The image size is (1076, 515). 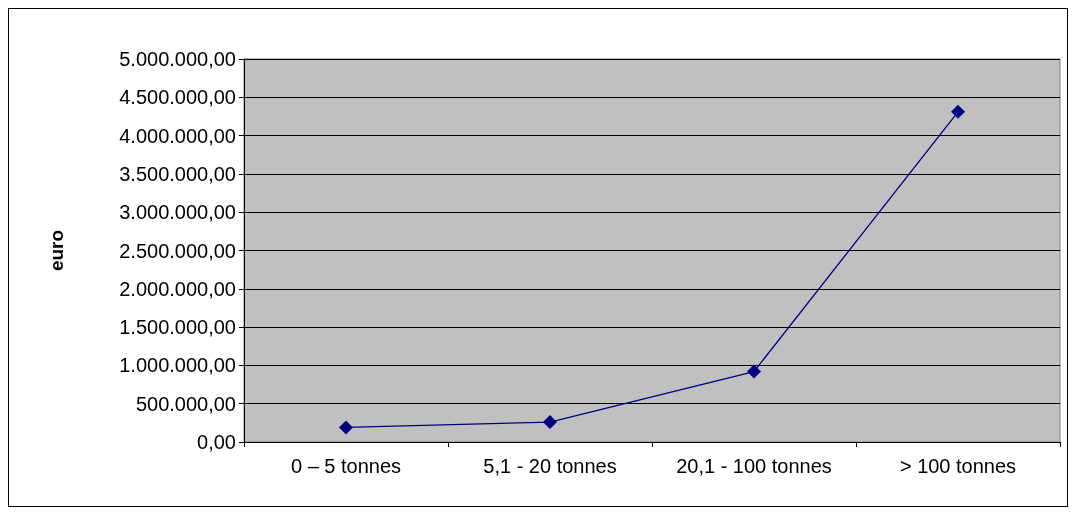 What do you see at coordinates (177, 135) in the screenshot?
I see `y-tick-label: 4.000.000,00` at bounding box center [177, 135].